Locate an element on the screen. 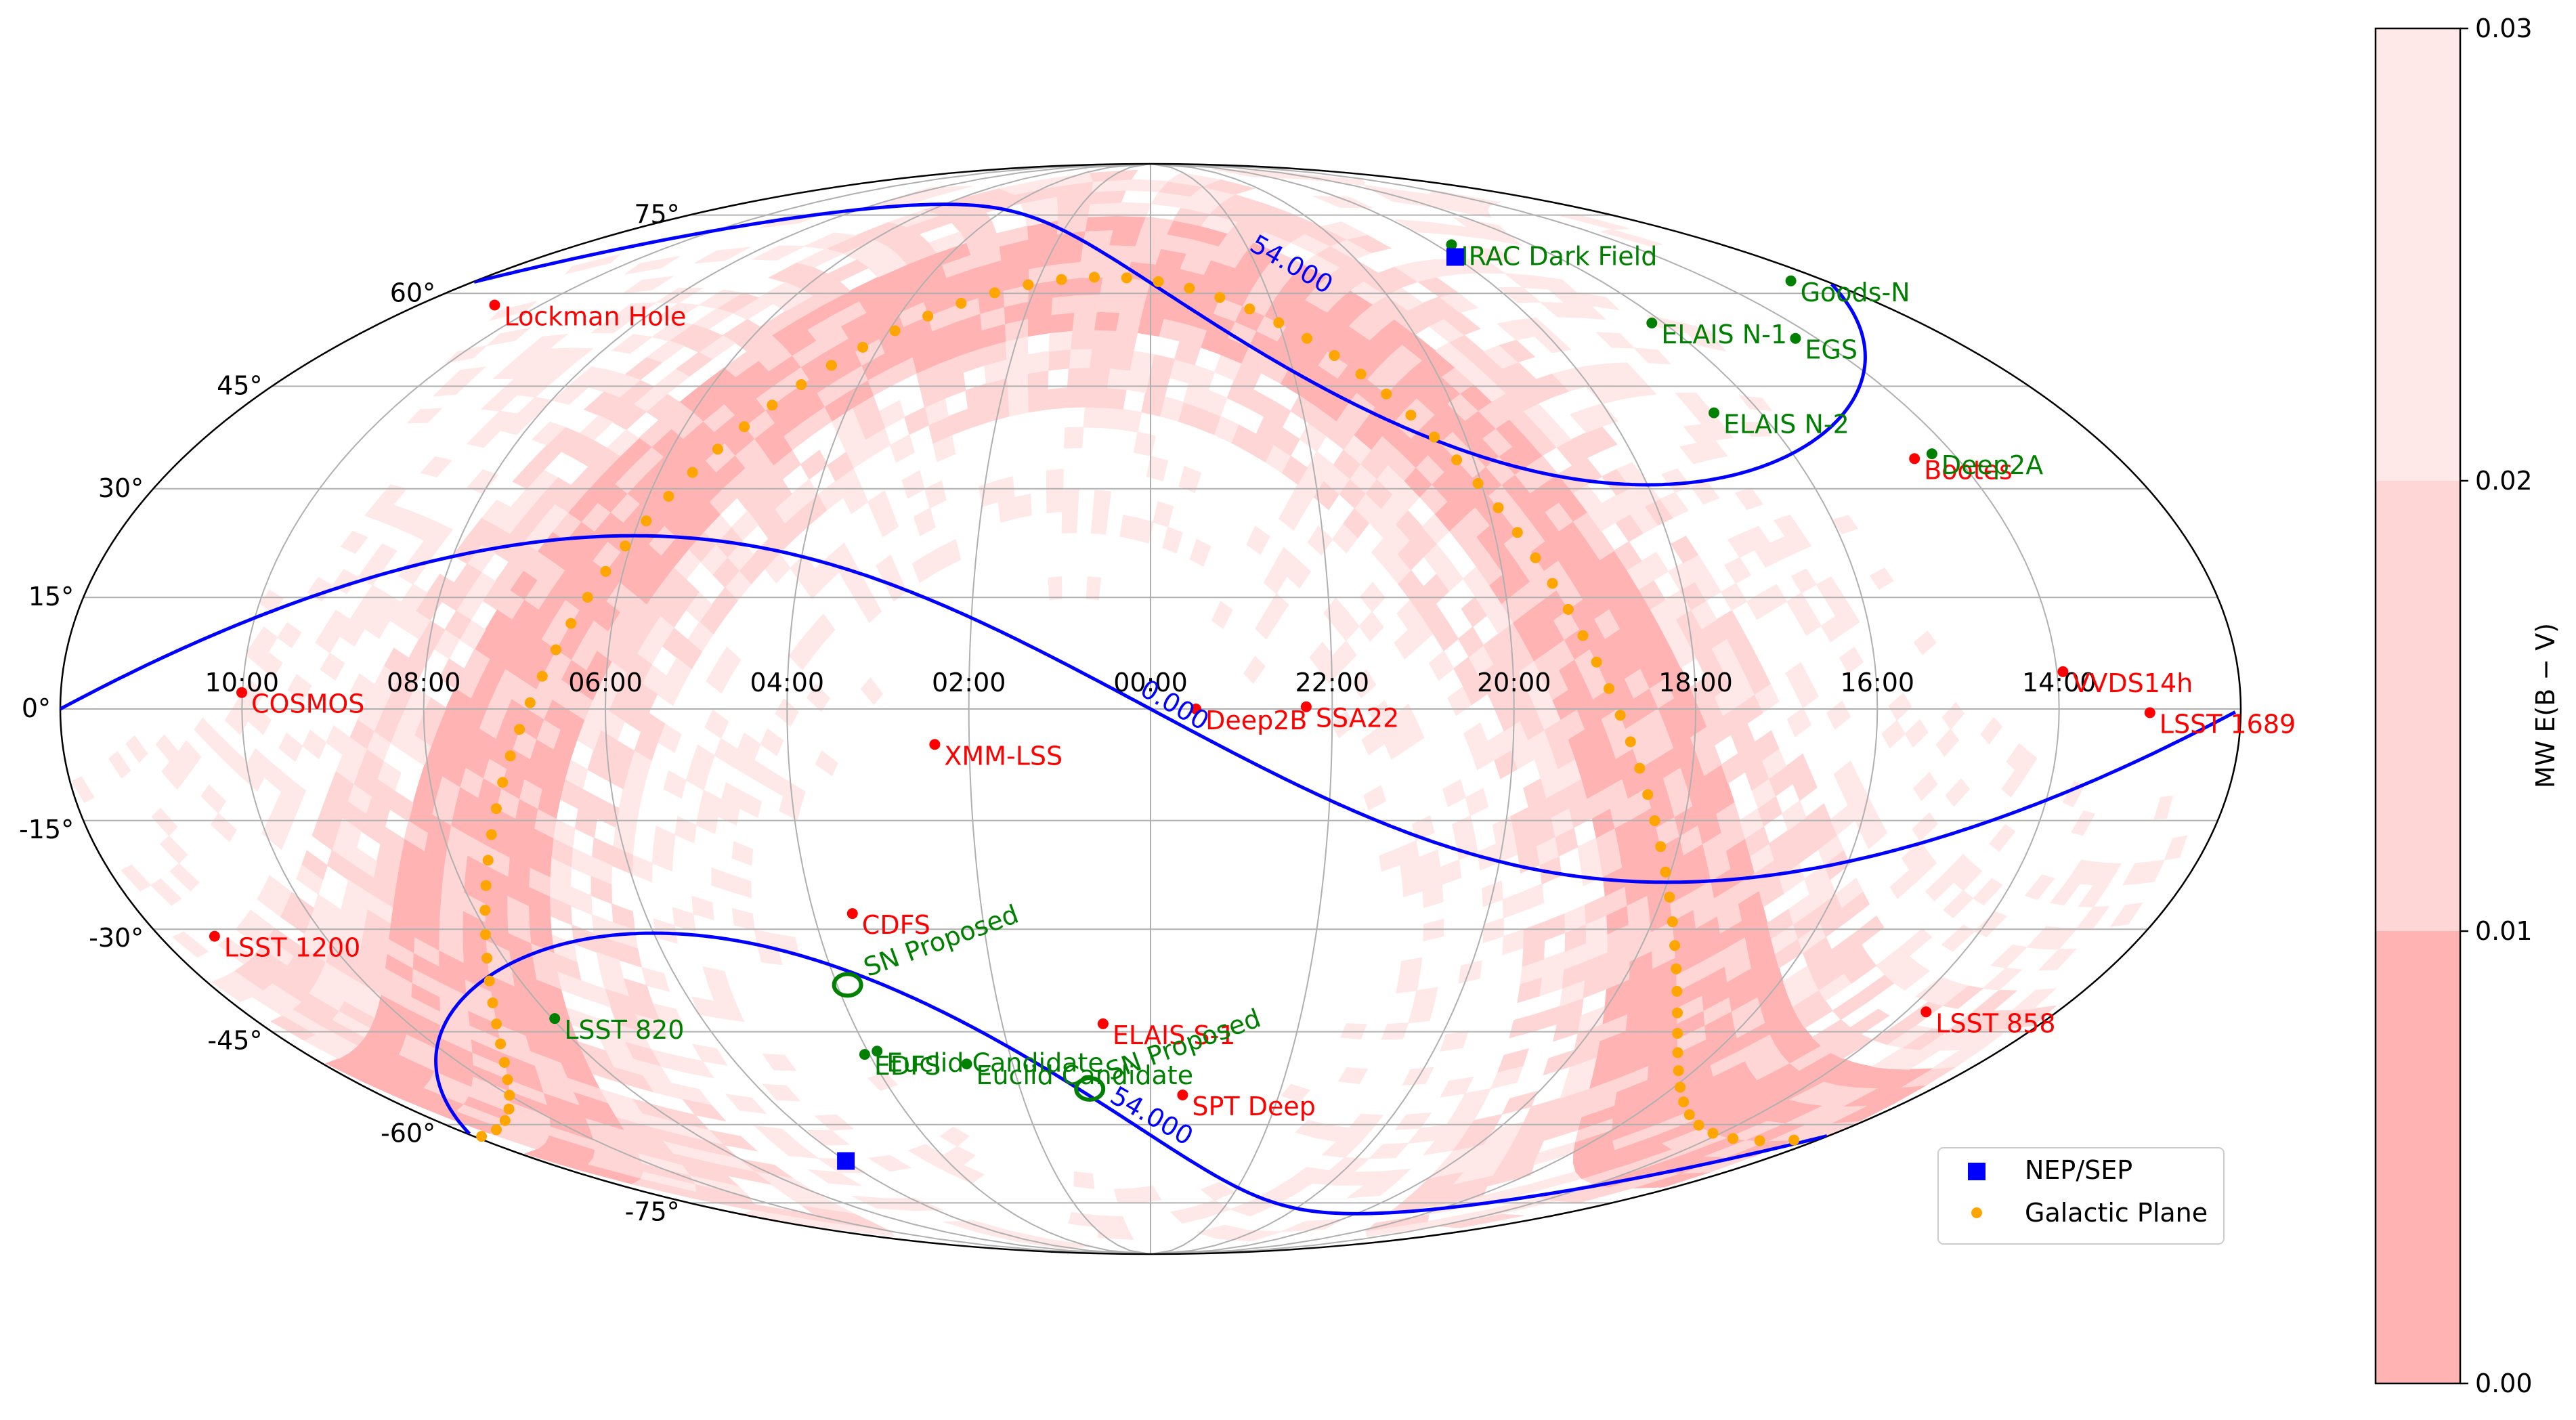 This screenshot has width=2576, height=1420. galactic-legend-icon is located at coordinates (1976, 1212).